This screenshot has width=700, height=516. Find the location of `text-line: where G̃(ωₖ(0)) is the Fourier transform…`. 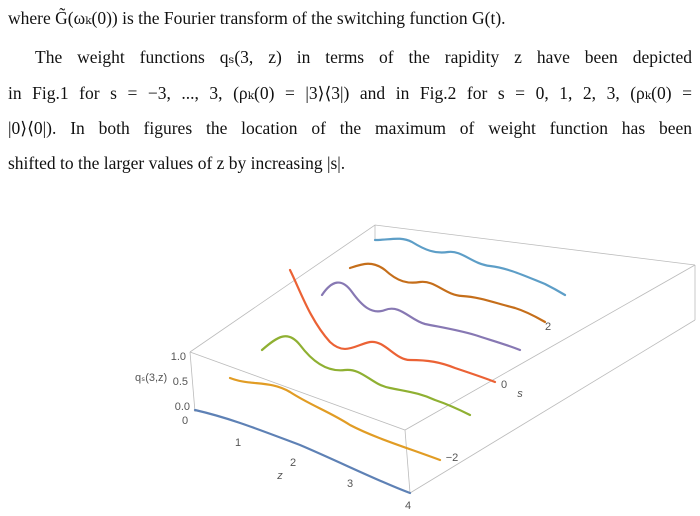

text-line: where G̃(ωₖ(0)) is the Fourier transform… is located at coordinates (257, 18).